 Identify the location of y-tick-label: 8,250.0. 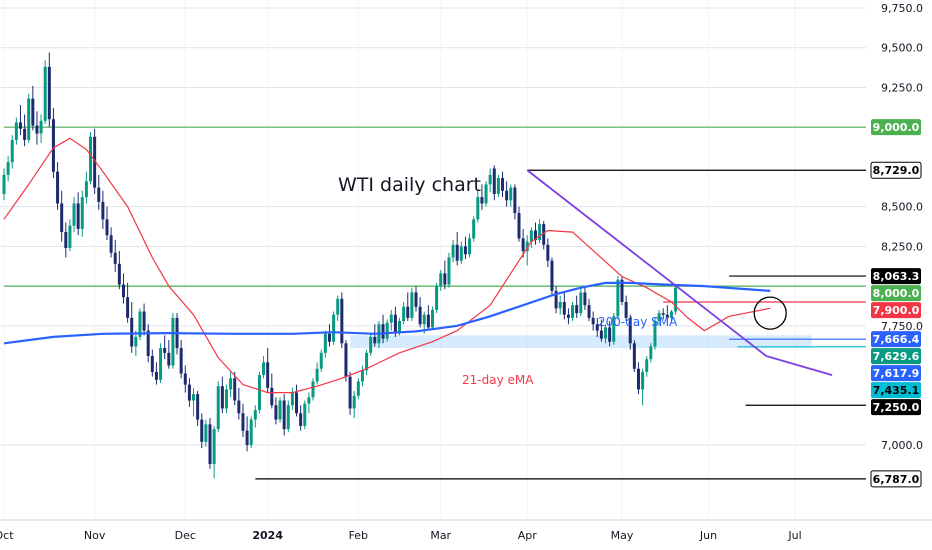
(902, 246).